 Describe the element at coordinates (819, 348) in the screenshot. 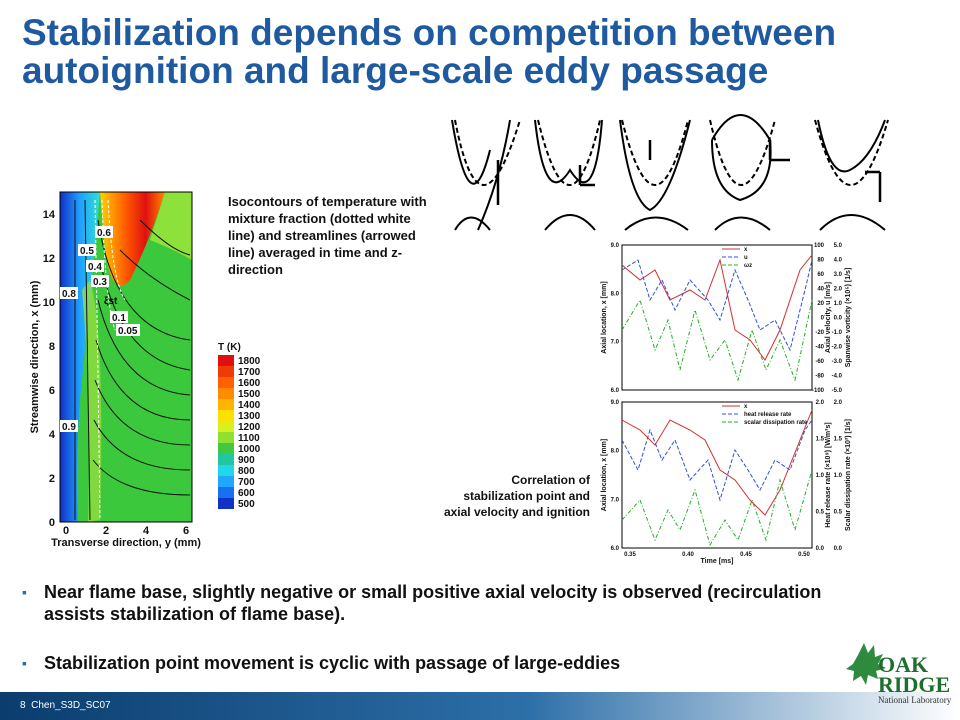

I see `y2-tick-label: -40` at that location.